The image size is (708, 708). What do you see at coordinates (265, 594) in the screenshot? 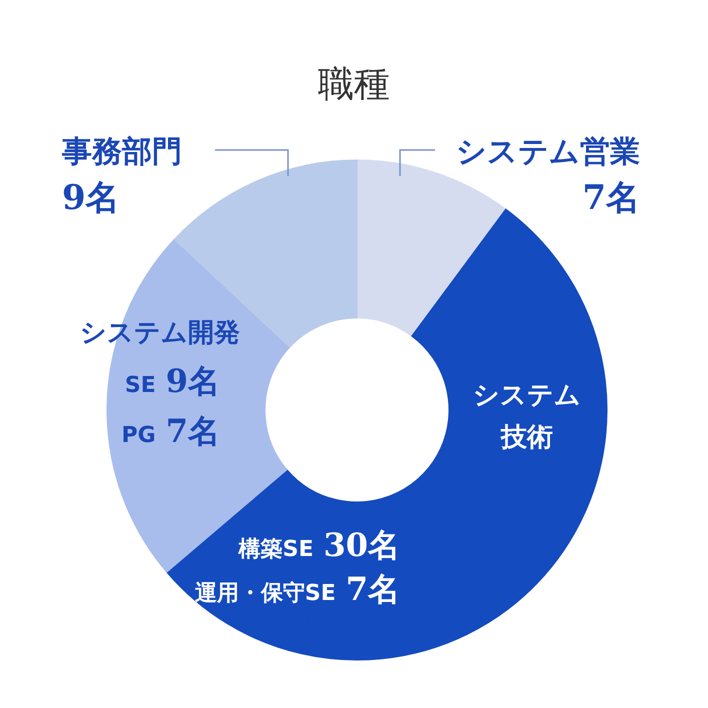
I see `slice-label: 運用・保守SE` at bounding box center [265, 594].